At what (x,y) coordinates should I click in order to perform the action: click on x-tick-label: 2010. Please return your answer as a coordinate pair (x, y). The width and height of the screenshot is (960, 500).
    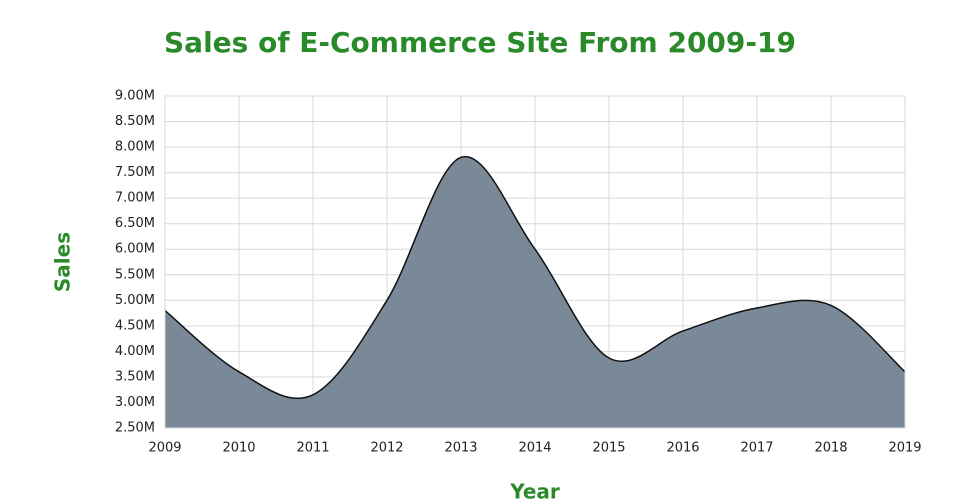
    Looking at the image, I should click on (238, 448).